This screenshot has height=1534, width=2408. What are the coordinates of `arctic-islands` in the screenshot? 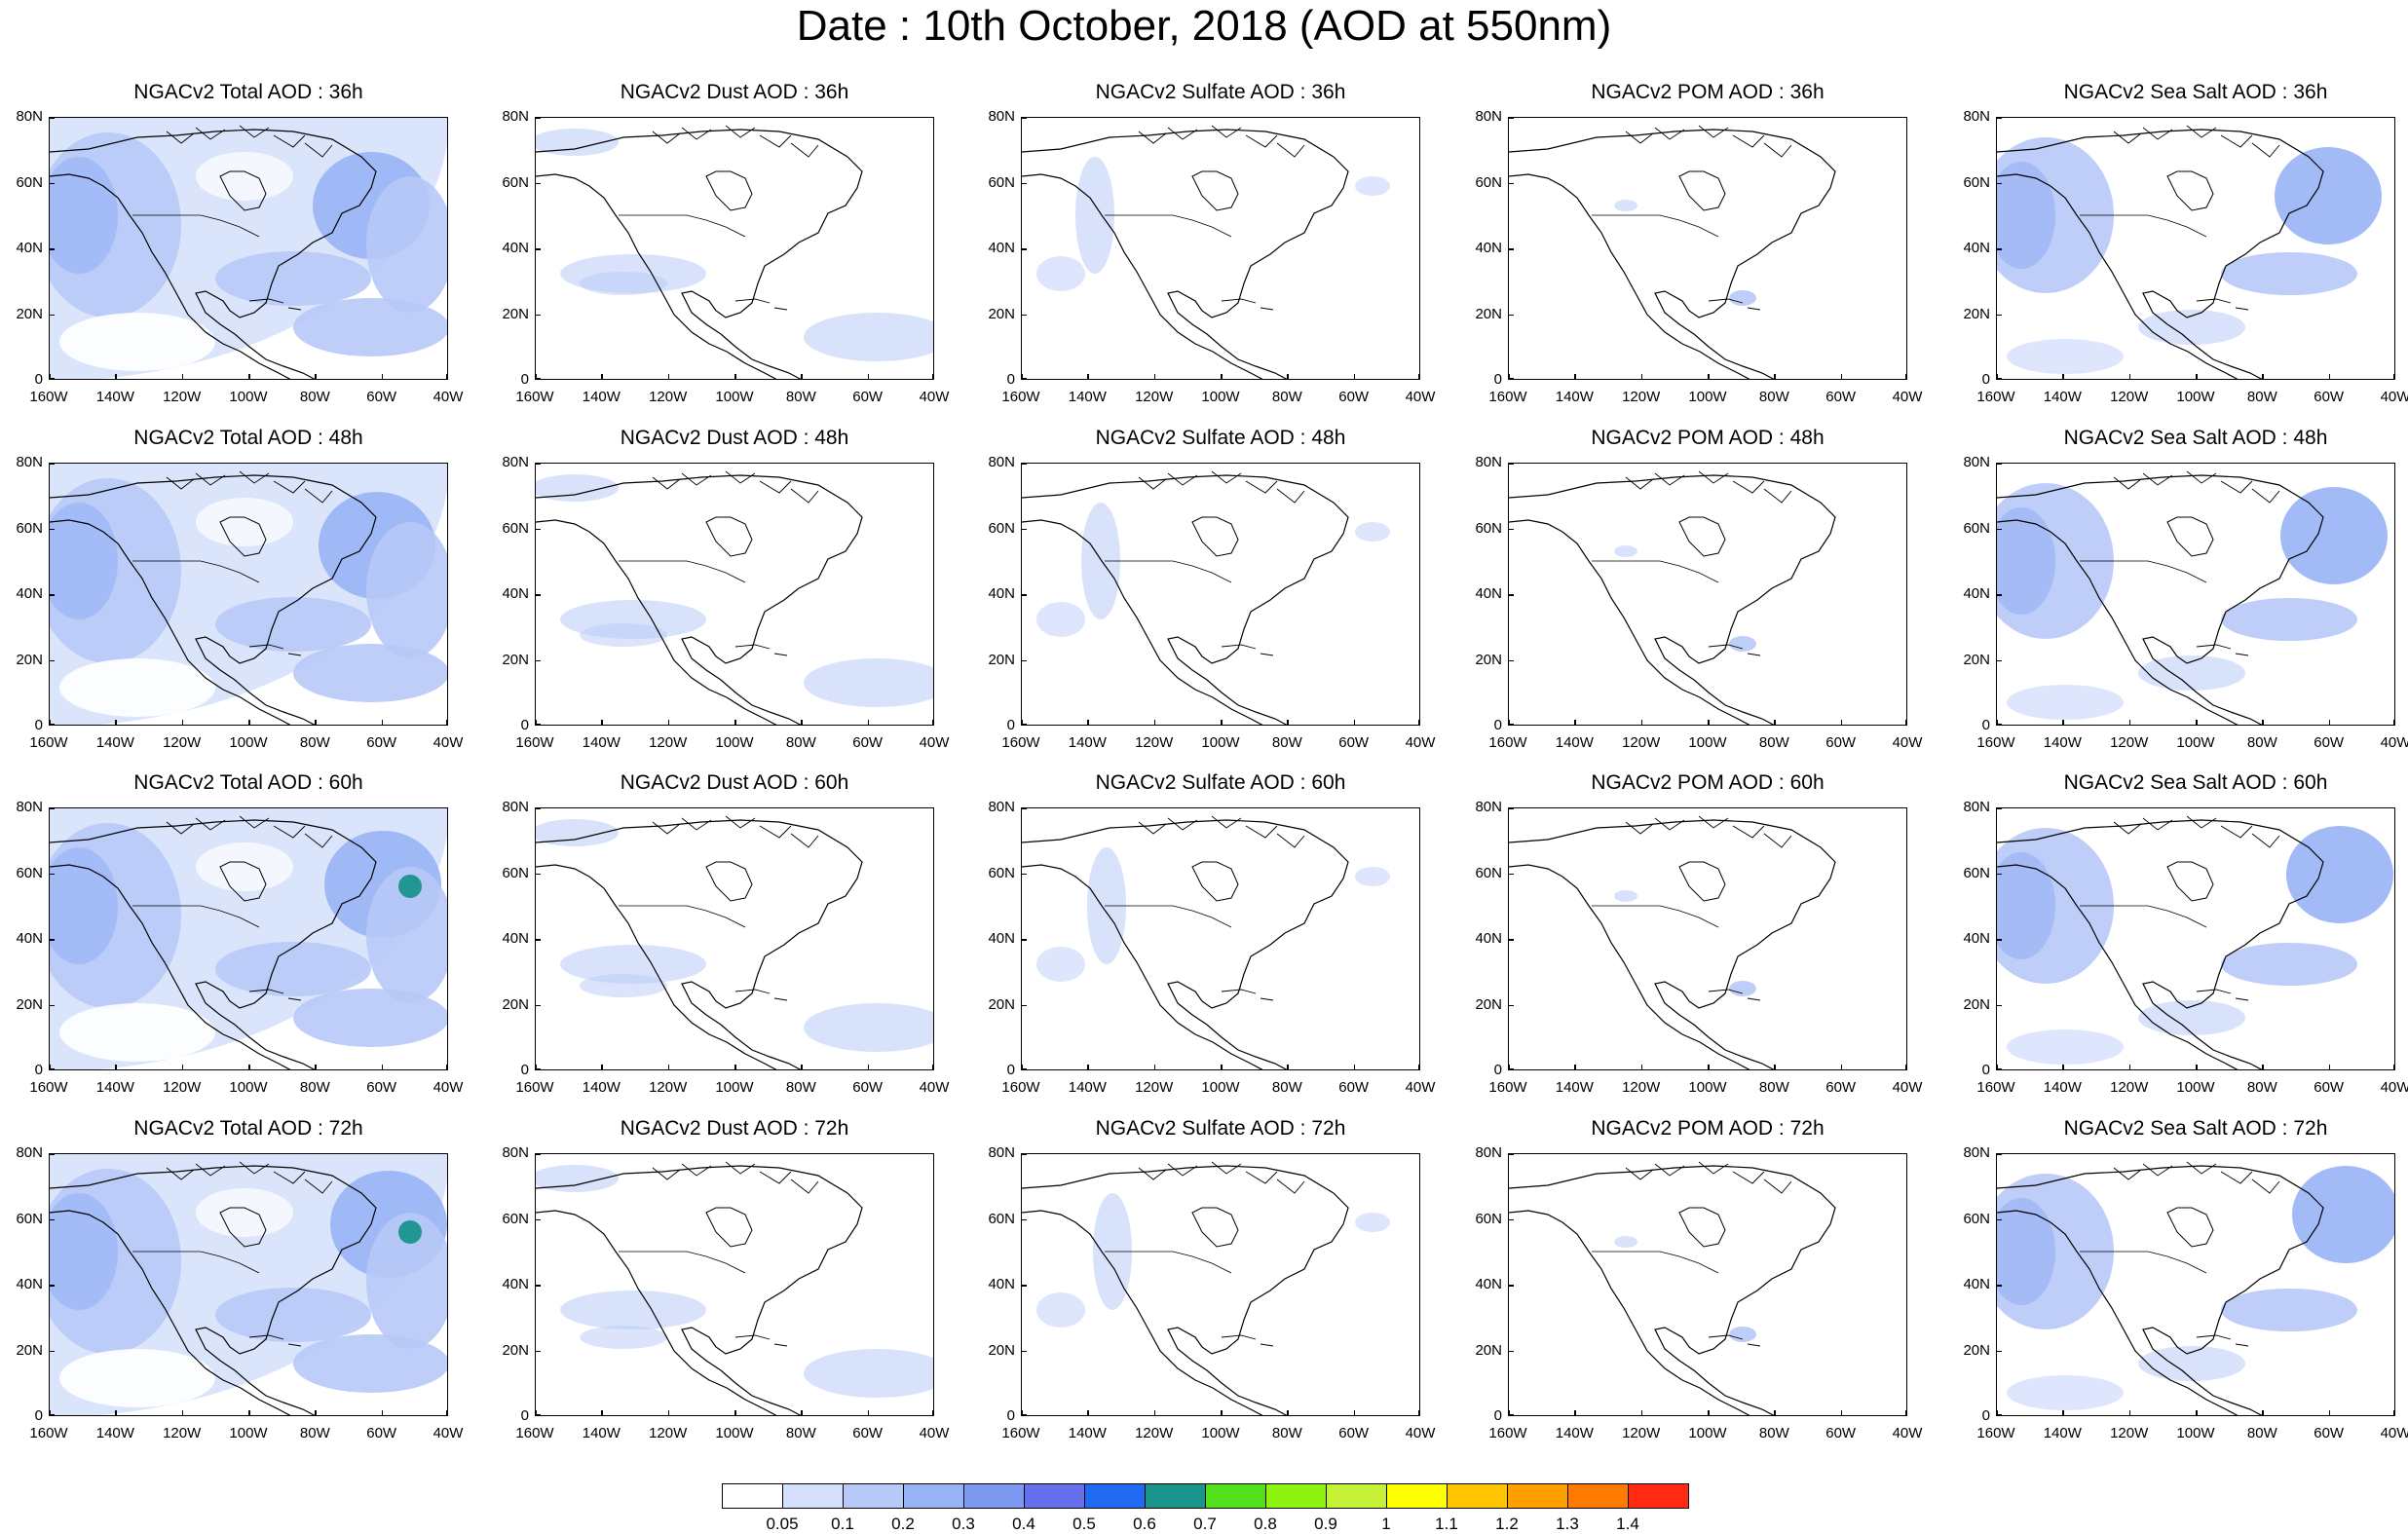 It's located at (735, 1177).